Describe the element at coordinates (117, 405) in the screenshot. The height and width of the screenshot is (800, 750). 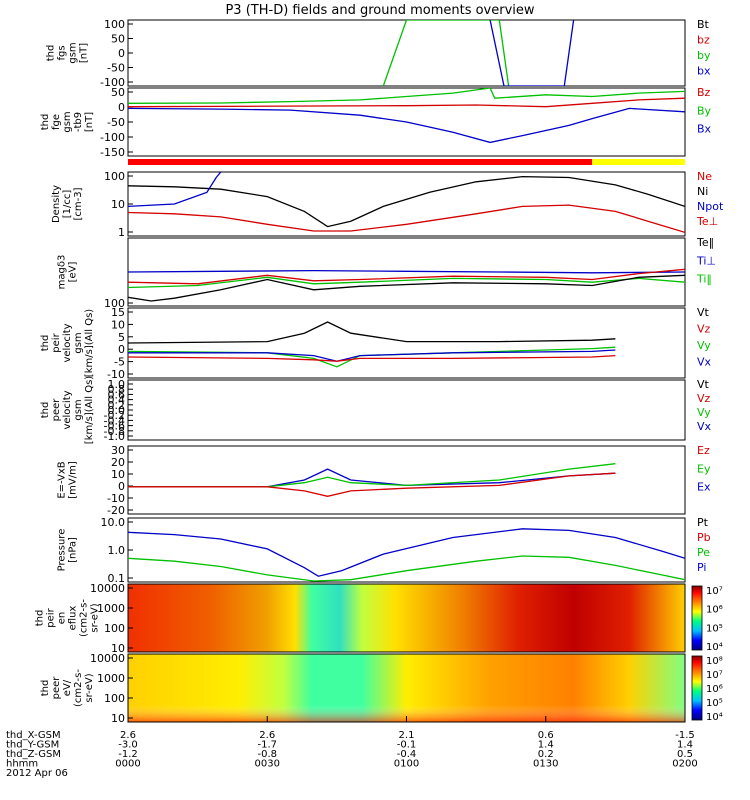
I see `y-tick-label: 0.2` at that location.